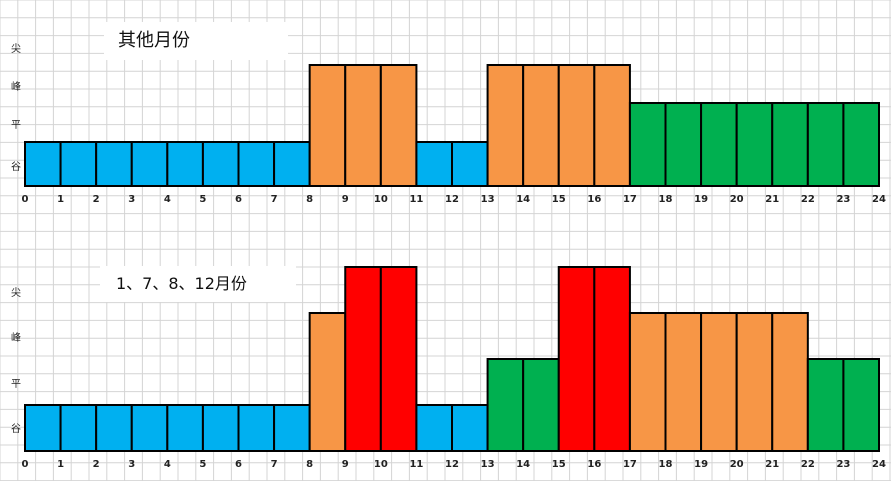 The width and height of the screenshot is (891, 481). Describe the element at coordinates (754, 382) in the screenshot. I see `bar-hour-20-peak` at that location.